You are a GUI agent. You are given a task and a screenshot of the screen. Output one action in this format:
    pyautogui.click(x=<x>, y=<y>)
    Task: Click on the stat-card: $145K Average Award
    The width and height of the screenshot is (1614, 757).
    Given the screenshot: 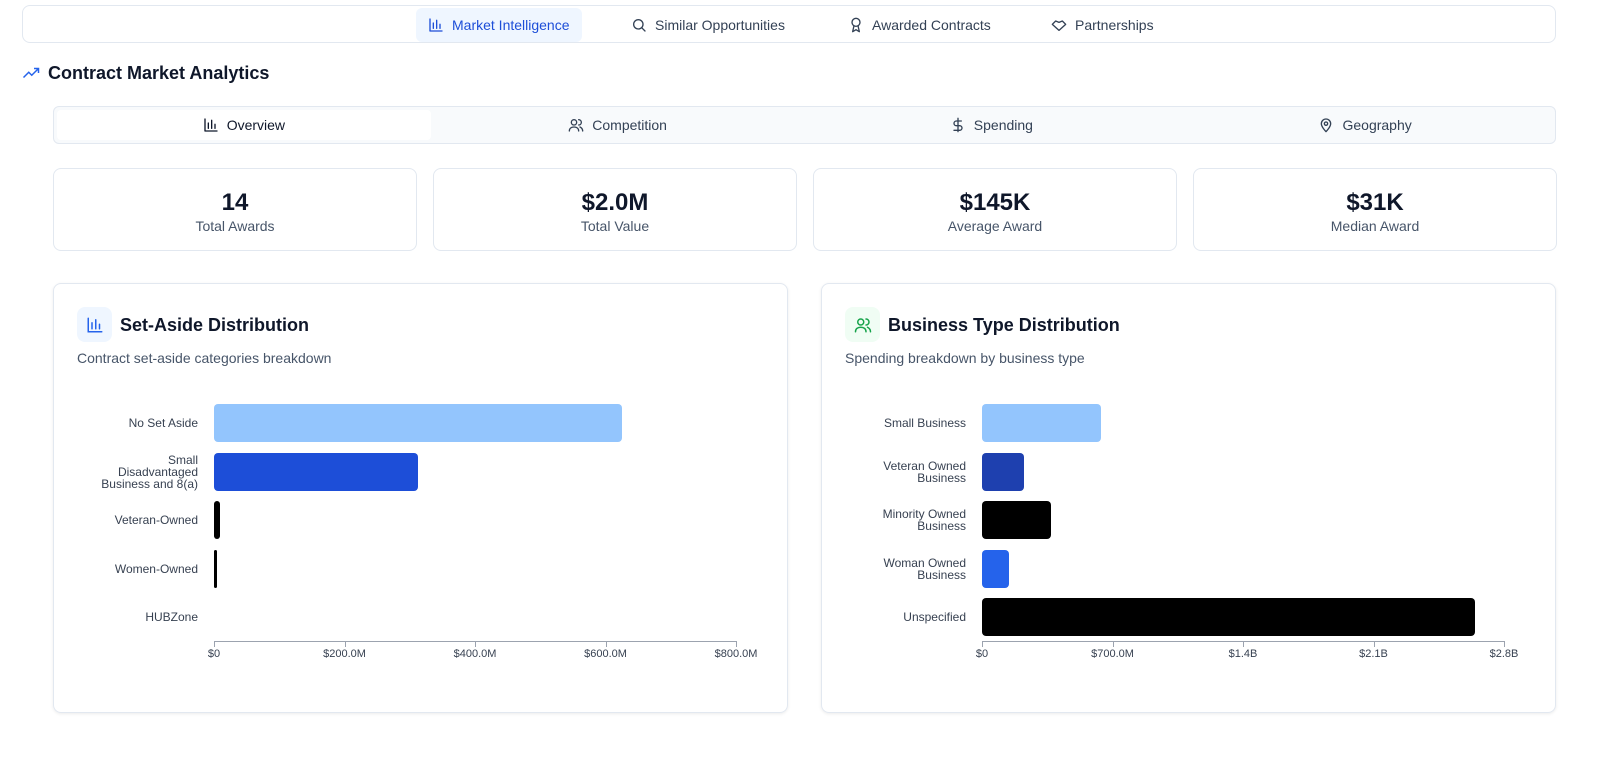 What is the action you would take?
    pyautogui.click(x=995, y=209)
    